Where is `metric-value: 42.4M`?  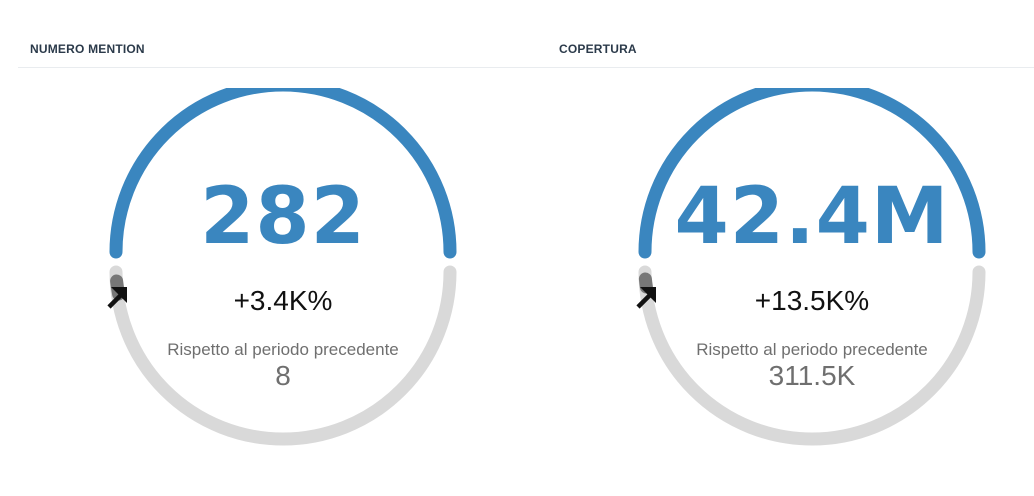
metric-value: 42.4M is located at coordinates (812, 217).